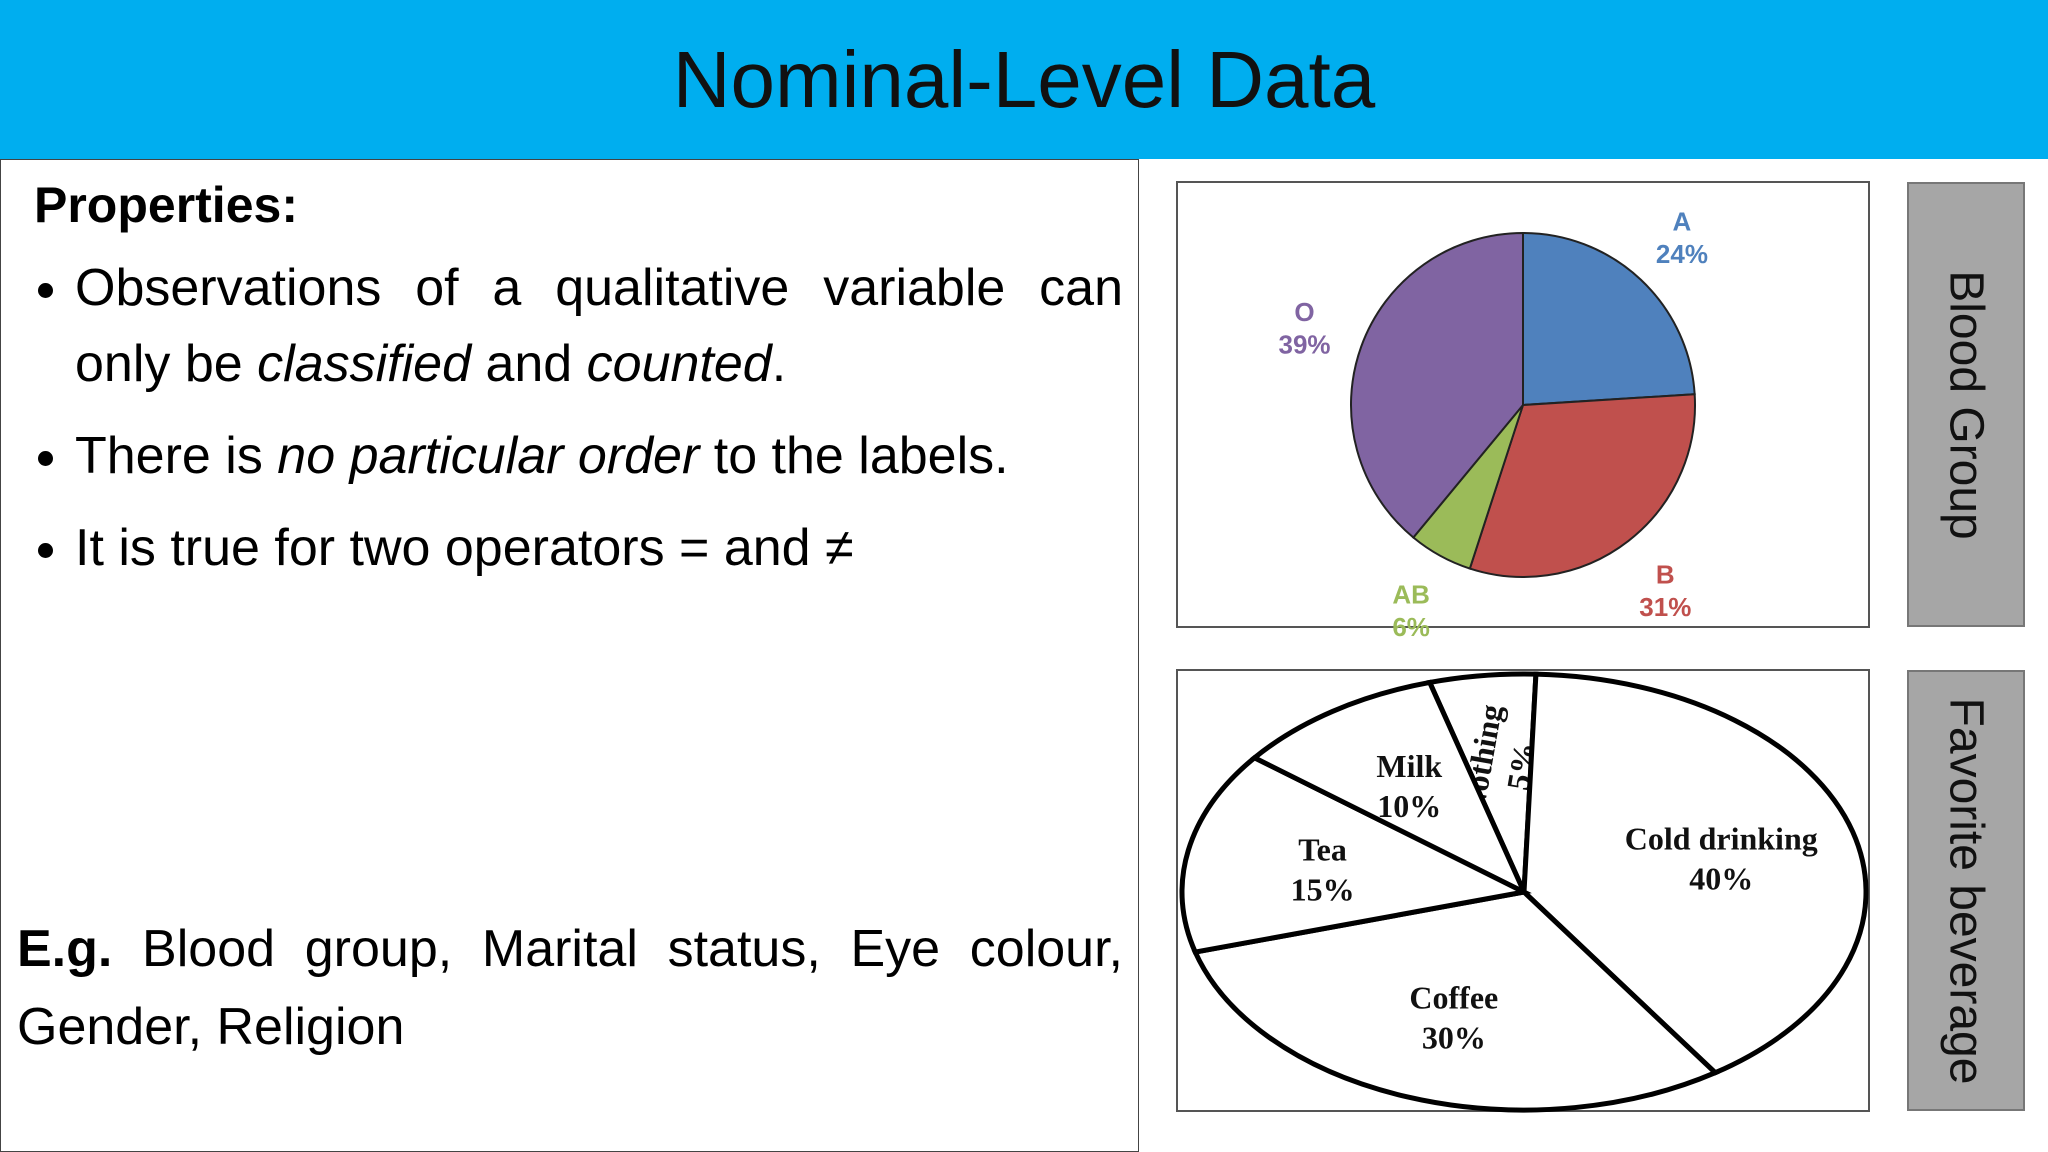 The height and width of the screenshot is (1152, 2048). Describe the element at coordinates (65, 949) in the screenshot. I see `text-run: E.g.` at that location.